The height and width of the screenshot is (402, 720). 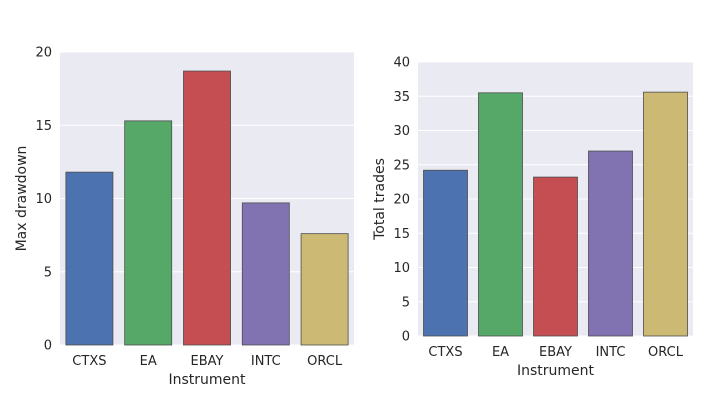 I want to click on y-tick-labels: 0 5 10 15 20, so click(x=43, y=200).